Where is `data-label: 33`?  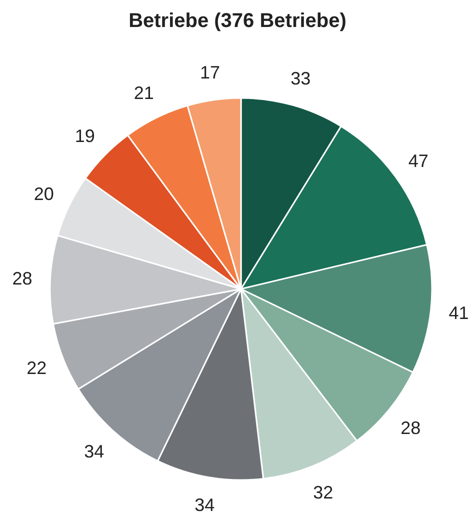 data-label: 33 is located at coordinates (300, 78).